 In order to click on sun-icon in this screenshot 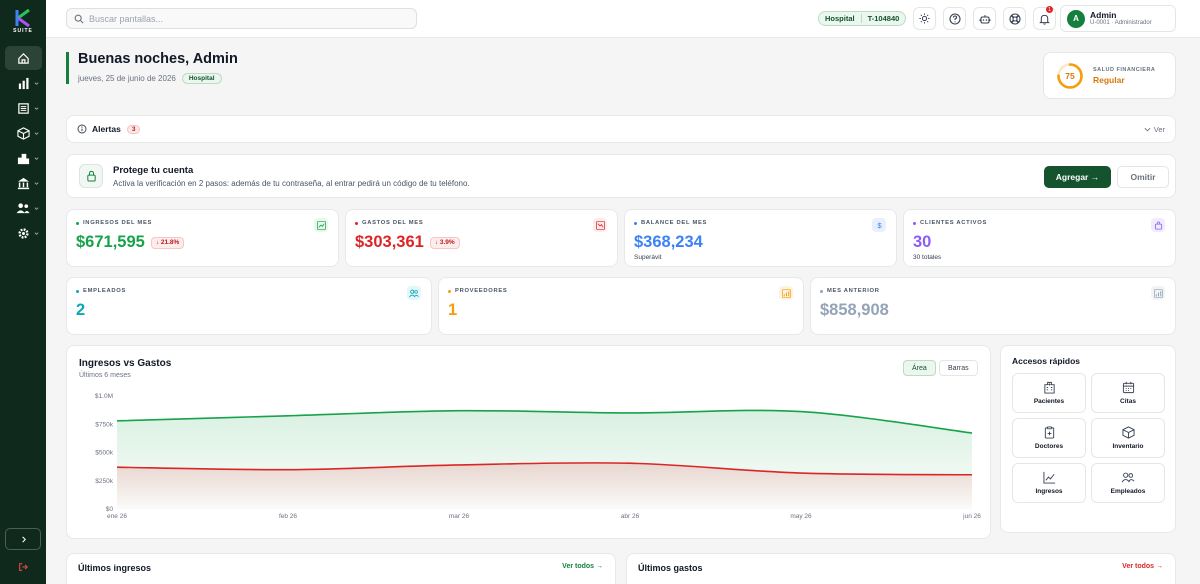, I will do `click(924, 18)`.